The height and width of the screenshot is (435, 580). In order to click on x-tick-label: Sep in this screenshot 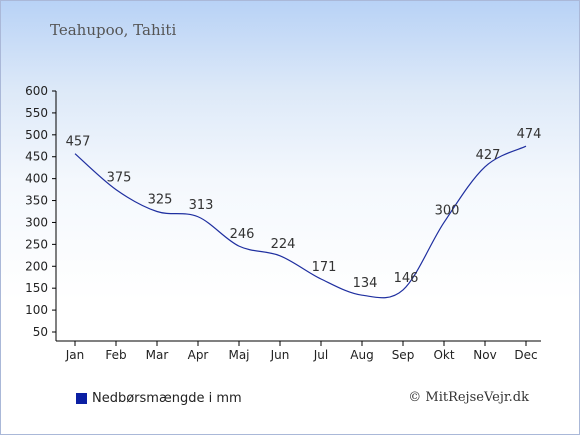, I will do `click(403, 355)`.